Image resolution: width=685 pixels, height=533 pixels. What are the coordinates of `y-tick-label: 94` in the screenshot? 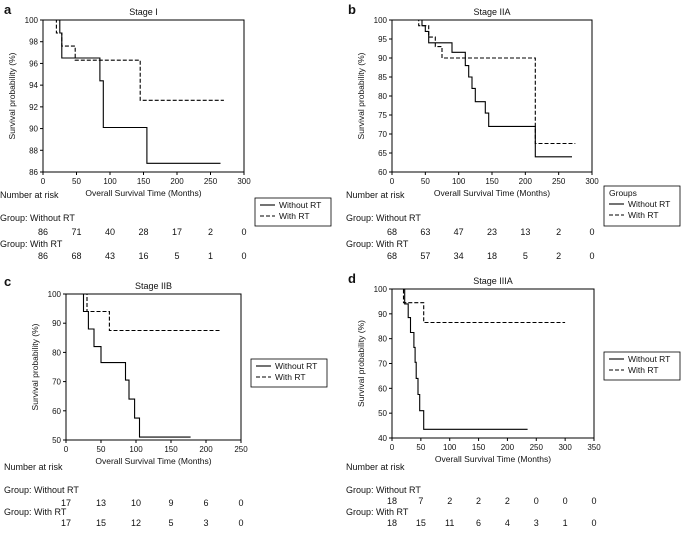 It's located at (33, 85).